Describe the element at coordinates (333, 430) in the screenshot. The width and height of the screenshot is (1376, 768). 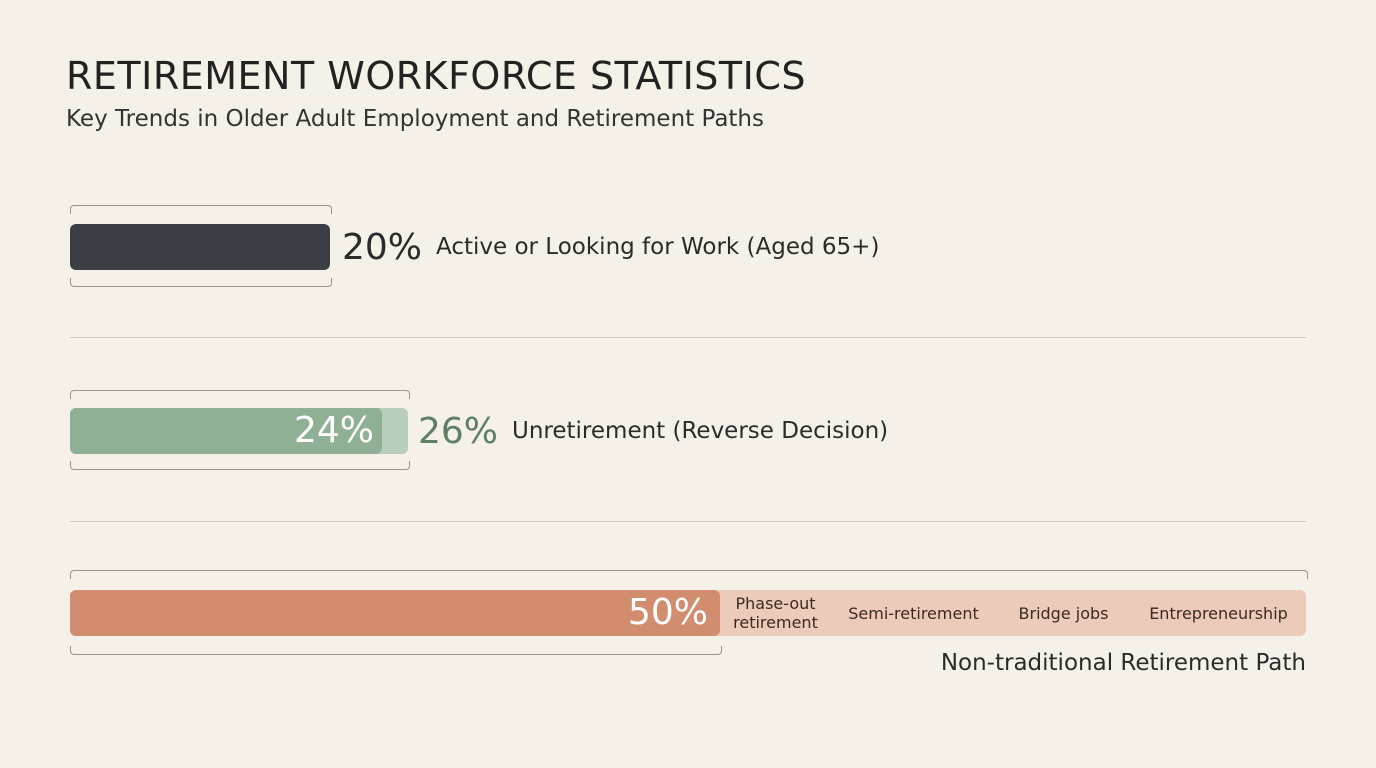
I see `value-label: 24%` at that location.